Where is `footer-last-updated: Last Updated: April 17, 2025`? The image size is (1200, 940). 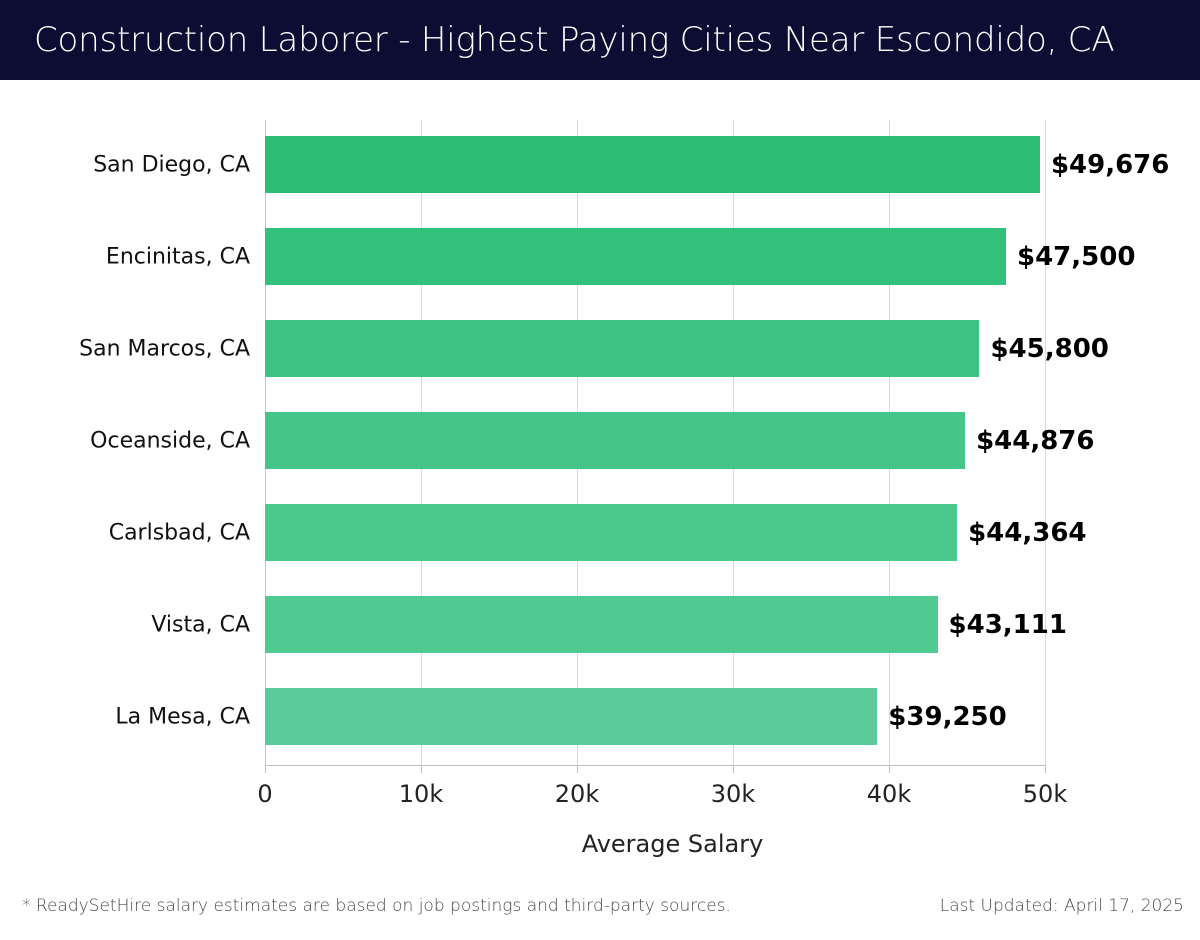
footer-last-updated: Last Updated: April 17, 2025 is located at coordinates (1061, 906).